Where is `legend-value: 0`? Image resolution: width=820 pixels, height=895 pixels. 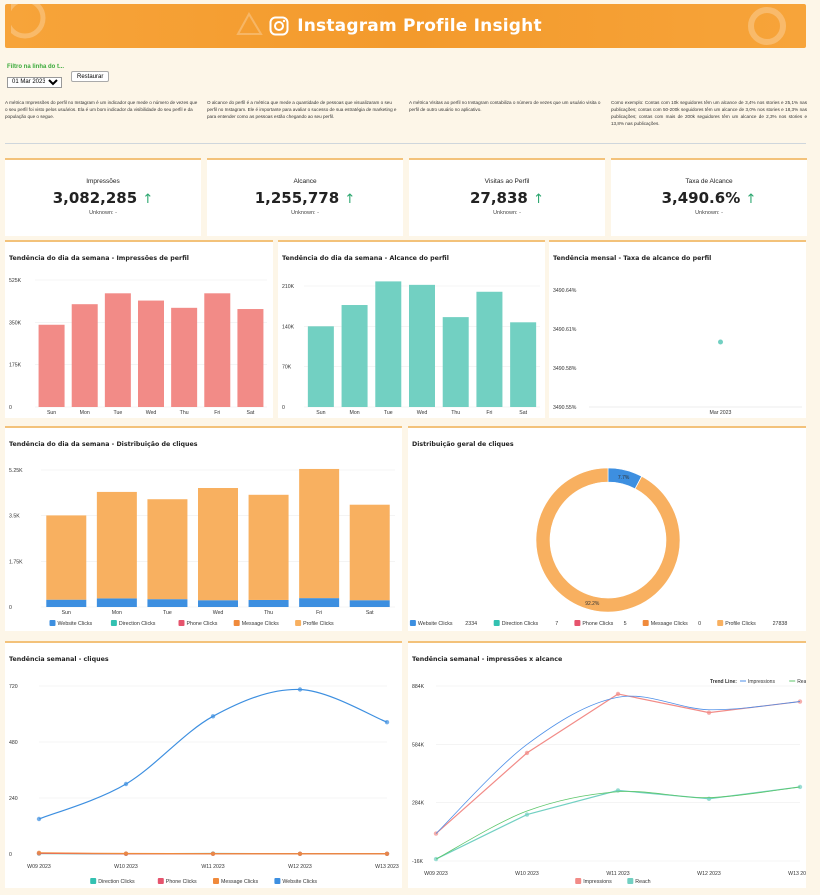 legend-value: 0 is located at coordinates (699, 624).